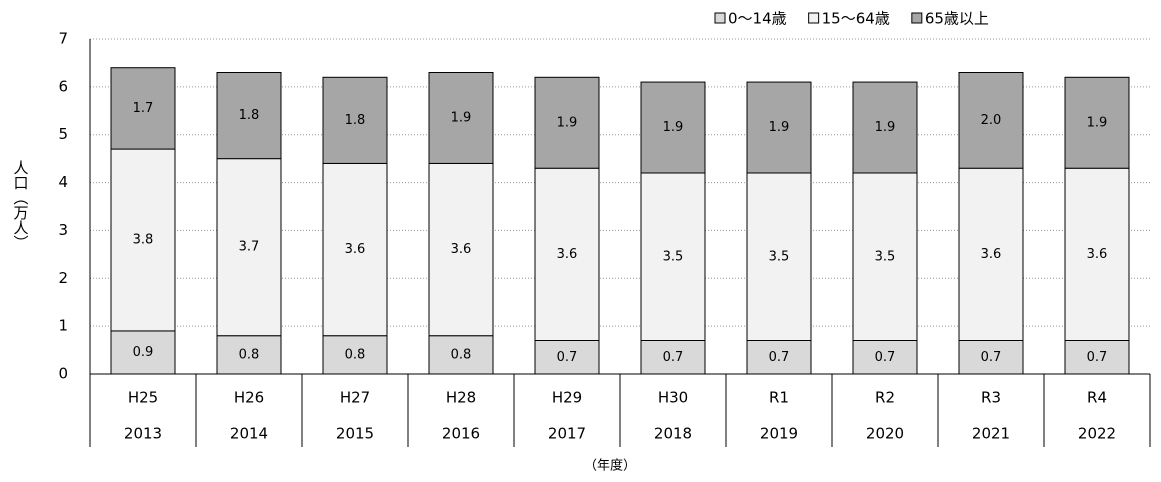 Image resolution: width=1161 pixels, height=482 pixels. I want to click on x-tick-label: 2013, so click(143, 434).